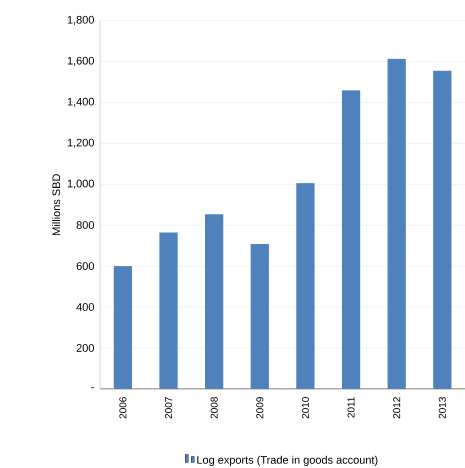 The image size is (465, 468). I want to click on y-tick-label: 1,600, so click(81, 61).